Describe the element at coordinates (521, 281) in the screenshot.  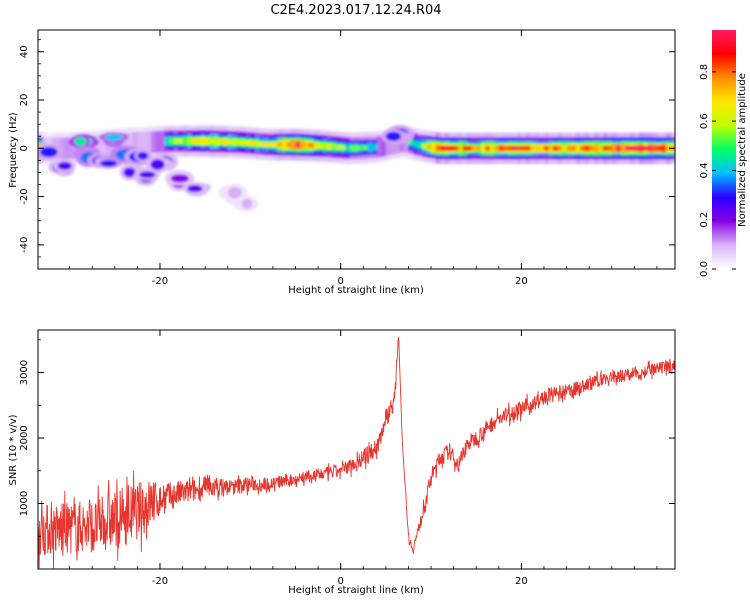
I see `spectrogram-x-tick-label: 20` at that location.